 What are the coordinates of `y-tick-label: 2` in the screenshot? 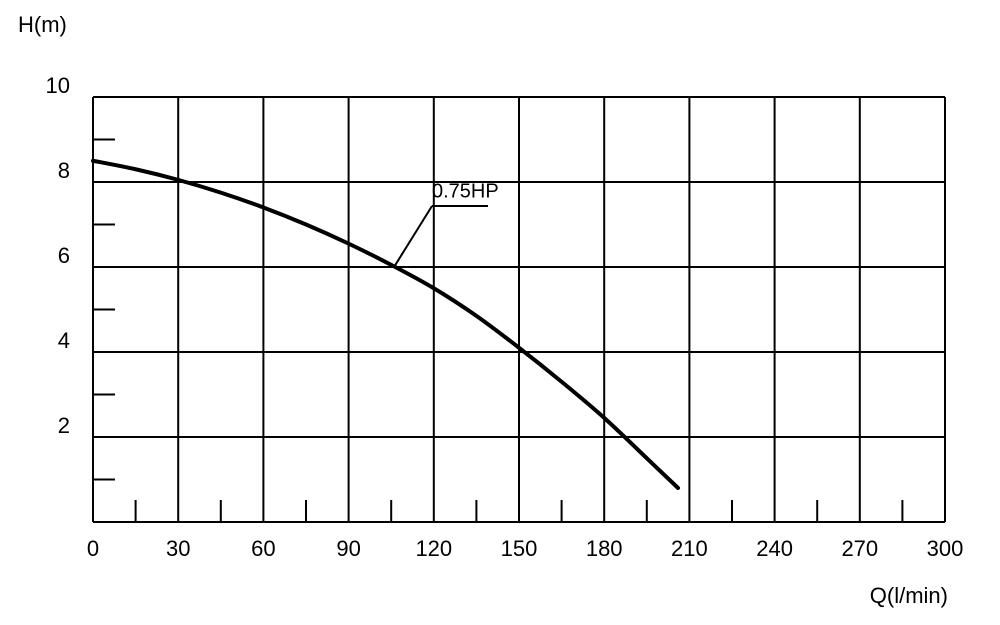 It's located at (64, 425).